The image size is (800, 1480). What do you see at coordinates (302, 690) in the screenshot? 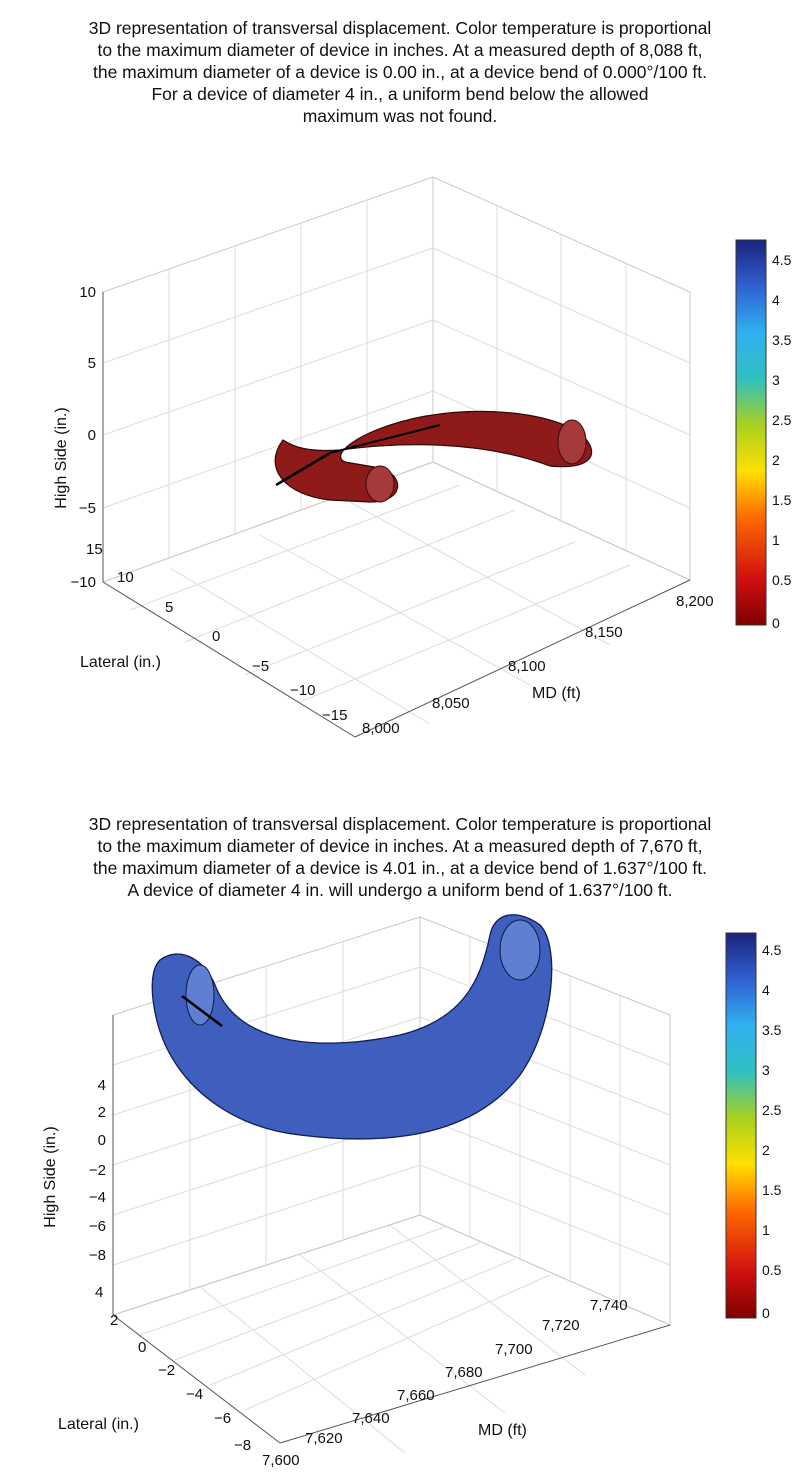
I see `y-tick-label: −10` at bounding box center [302, 690].